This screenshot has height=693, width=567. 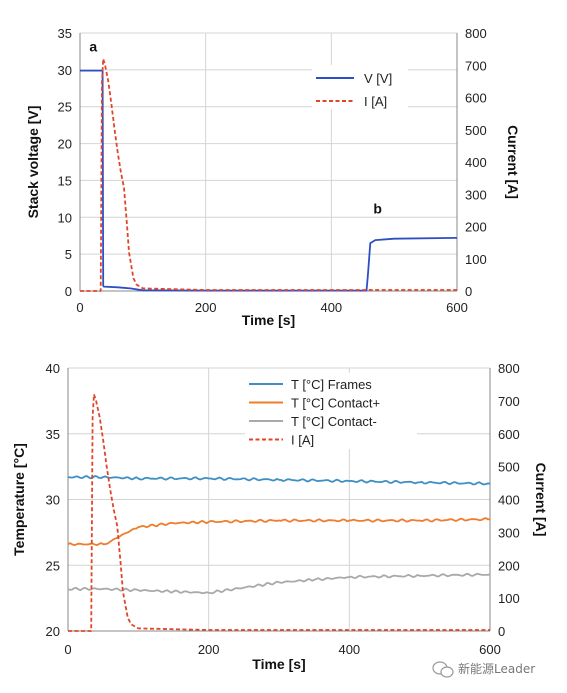 I want to click on legend-label: T [°C] Frames, so click(x=331, y=384).